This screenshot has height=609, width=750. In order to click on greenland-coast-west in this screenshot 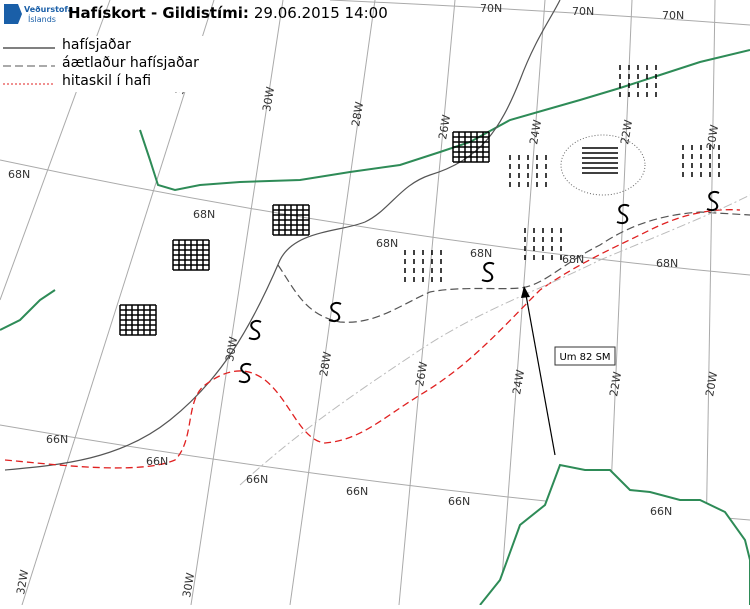, I will do `click(28, 310)`.